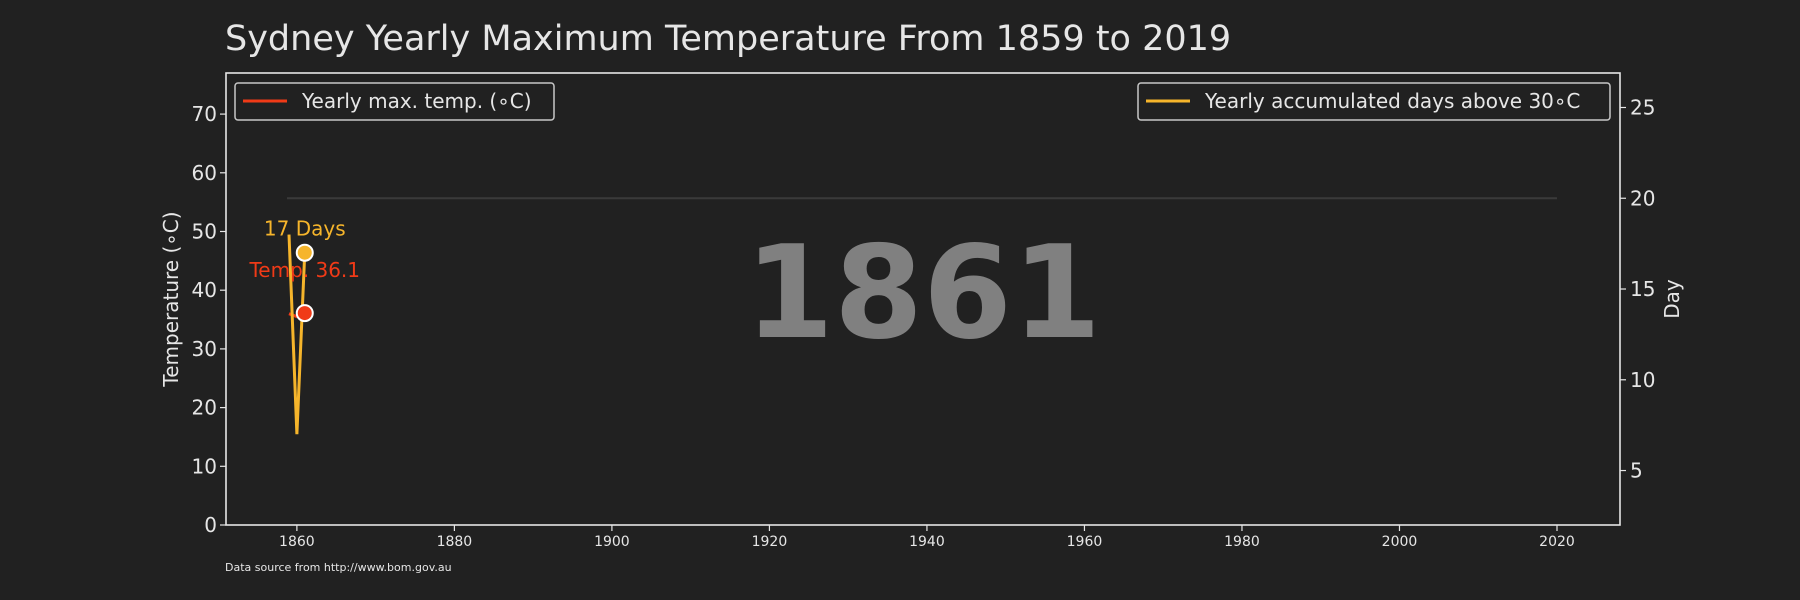 The width and height of the screenshot is (1800, 600). I want to click on x-tick-label: 1980, so click(1242, 542).